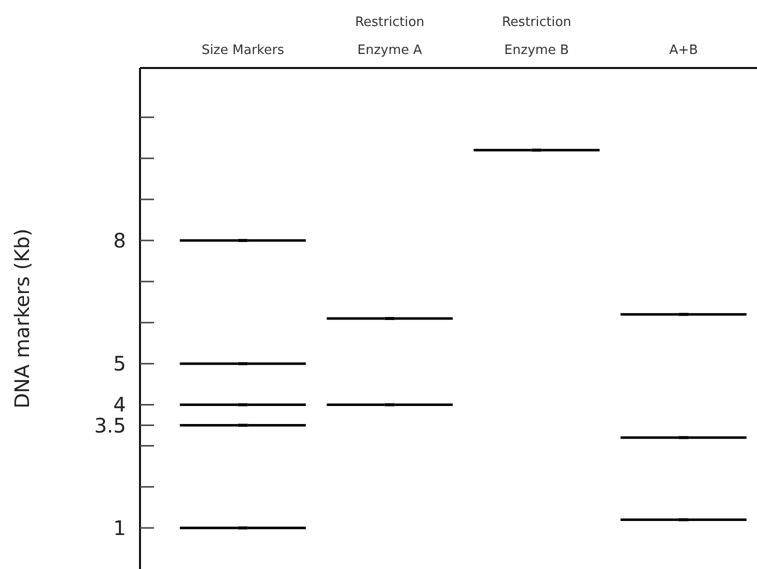 The image size is (757, 569). Describe the element at coordinates (683, 50) in the screenshot. I see `x-tick-label: A+B` at that location.